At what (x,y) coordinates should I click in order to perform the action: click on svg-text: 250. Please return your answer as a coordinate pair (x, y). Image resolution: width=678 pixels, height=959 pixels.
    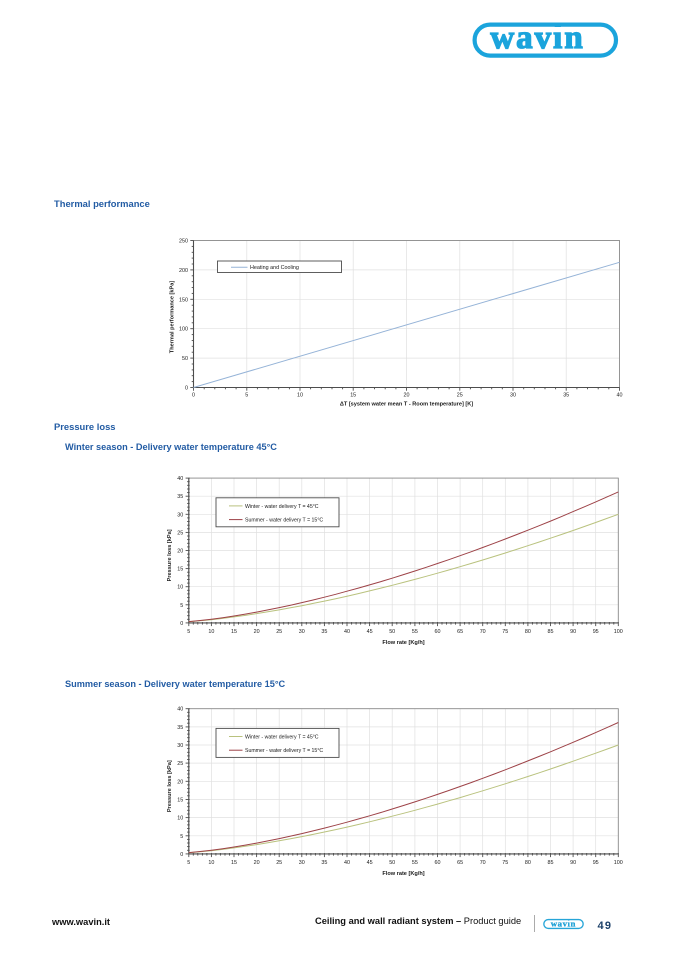
    Looking at the image, I should click on (183, 242).